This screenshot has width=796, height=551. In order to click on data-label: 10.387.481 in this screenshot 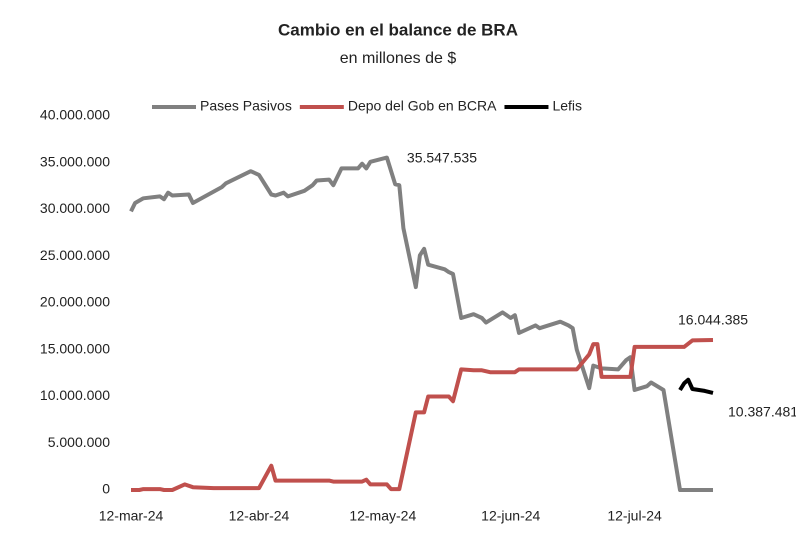, I will do `click(762, 412)`.